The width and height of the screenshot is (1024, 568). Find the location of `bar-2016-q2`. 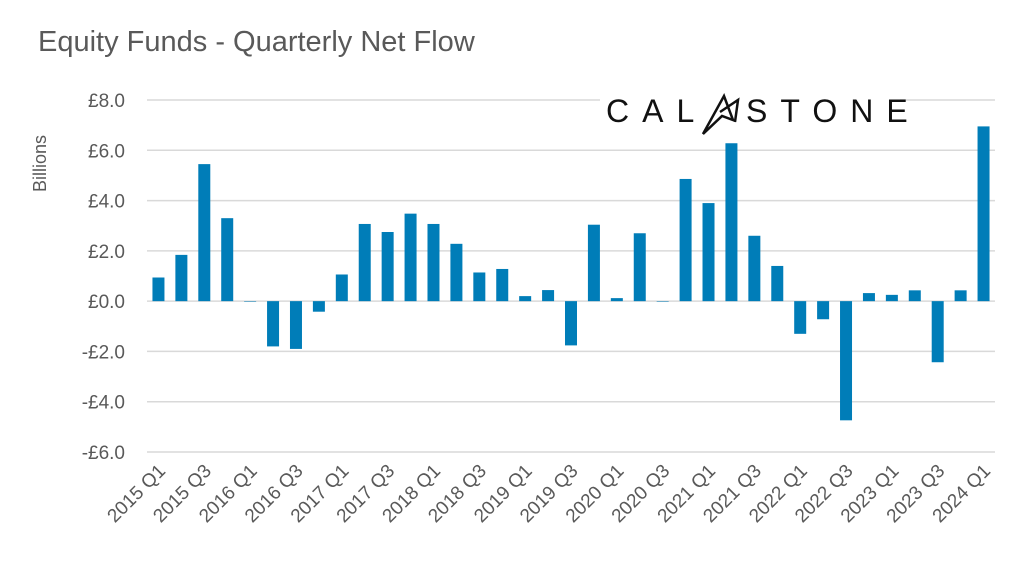

bar-2016-q2 is located at coordinates (273, 324).